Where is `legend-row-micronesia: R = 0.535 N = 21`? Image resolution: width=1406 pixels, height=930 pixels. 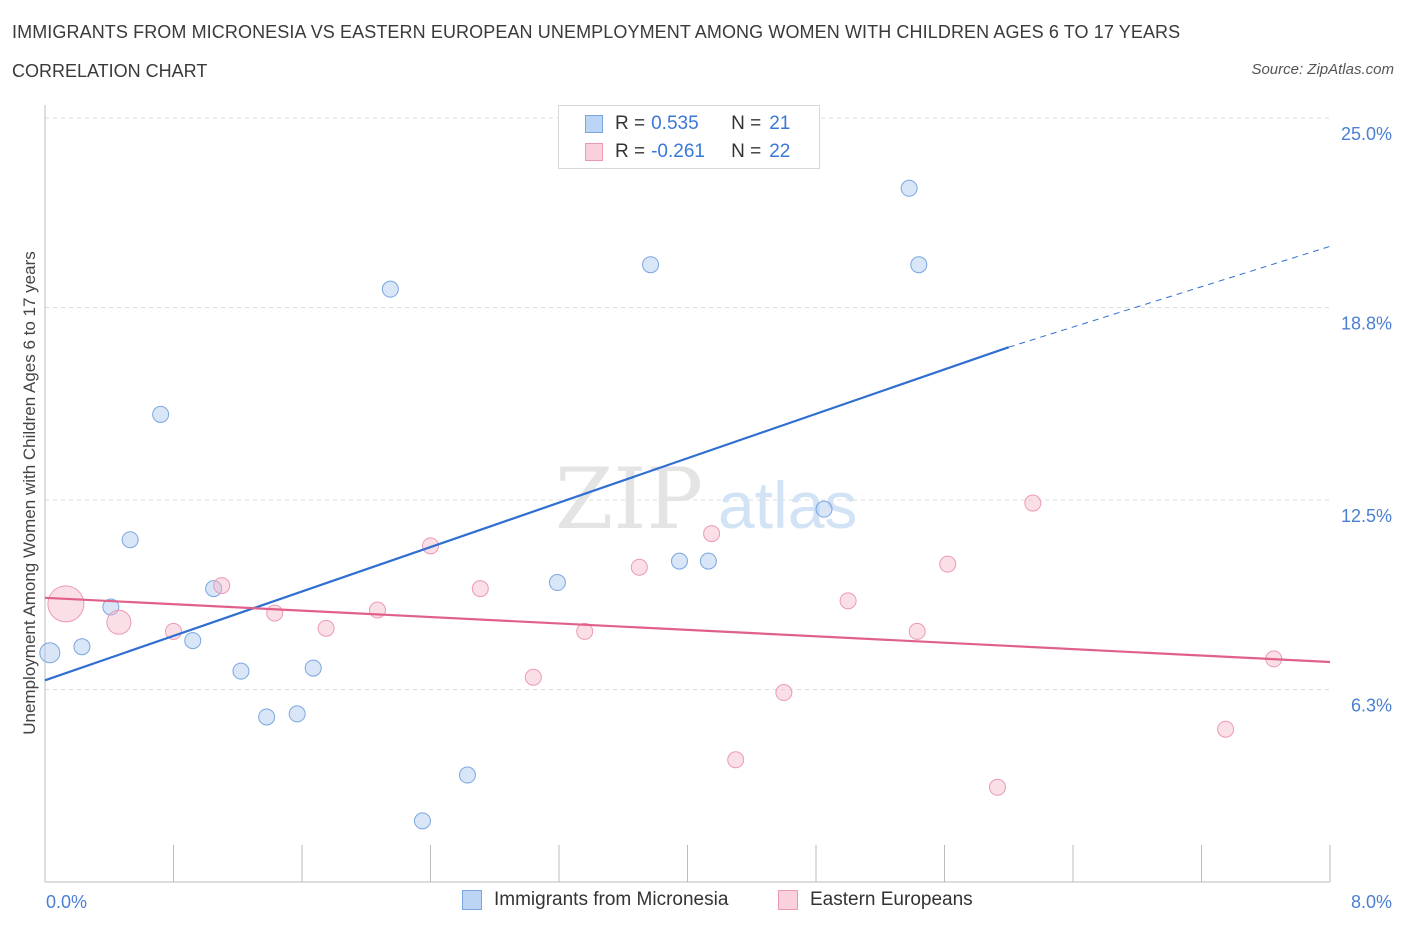 legend-row-micronesia: R = 0.535 N = 21 is located at coordinates (687, 124).